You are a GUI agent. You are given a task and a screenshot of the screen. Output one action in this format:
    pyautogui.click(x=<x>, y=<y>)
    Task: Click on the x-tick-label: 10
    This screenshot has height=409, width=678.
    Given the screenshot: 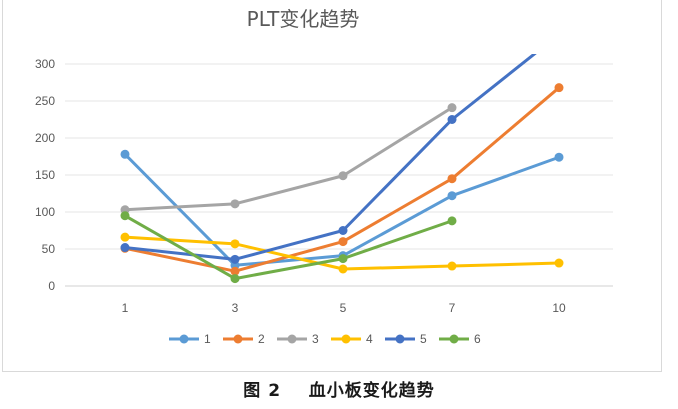 What is the action you would take?
    pyautogui.click(x=559, y=308)
    